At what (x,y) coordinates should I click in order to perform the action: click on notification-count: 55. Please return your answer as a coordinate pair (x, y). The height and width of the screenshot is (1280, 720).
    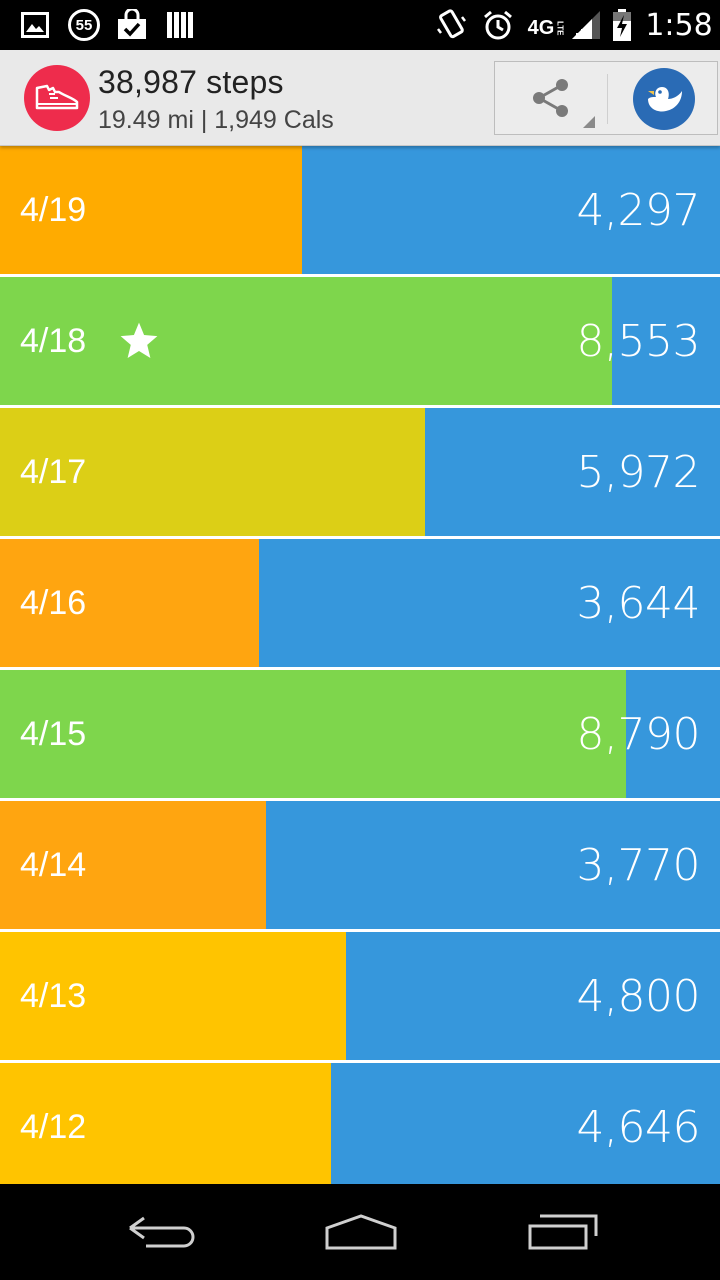
    Looking at the image, I should click on (84, 25).